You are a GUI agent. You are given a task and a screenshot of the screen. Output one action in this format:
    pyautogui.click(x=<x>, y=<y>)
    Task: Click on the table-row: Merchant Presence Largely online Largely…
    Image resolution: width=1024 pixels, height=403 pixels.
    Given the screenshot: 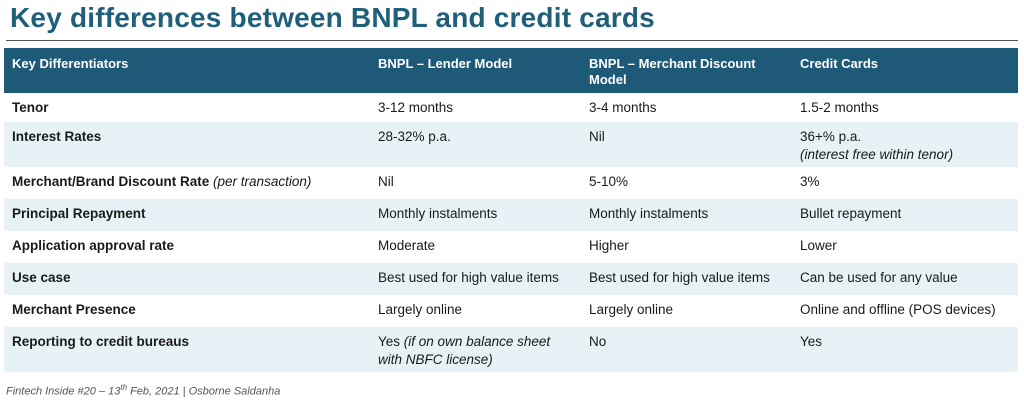 What is the action you would take?
    pyautogui.click(x=511, y=311)
    